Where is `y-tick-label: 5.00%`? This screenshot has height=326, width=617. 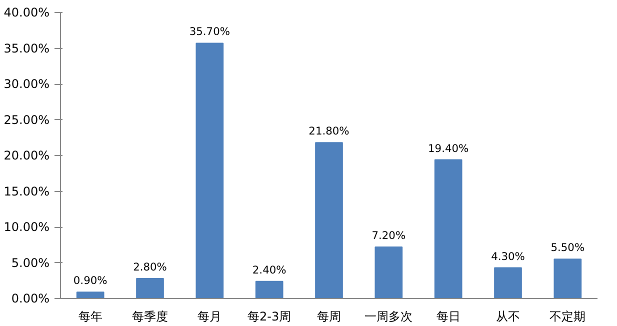
y-tick-label: 5.00% is located at coordinates (30, 263).